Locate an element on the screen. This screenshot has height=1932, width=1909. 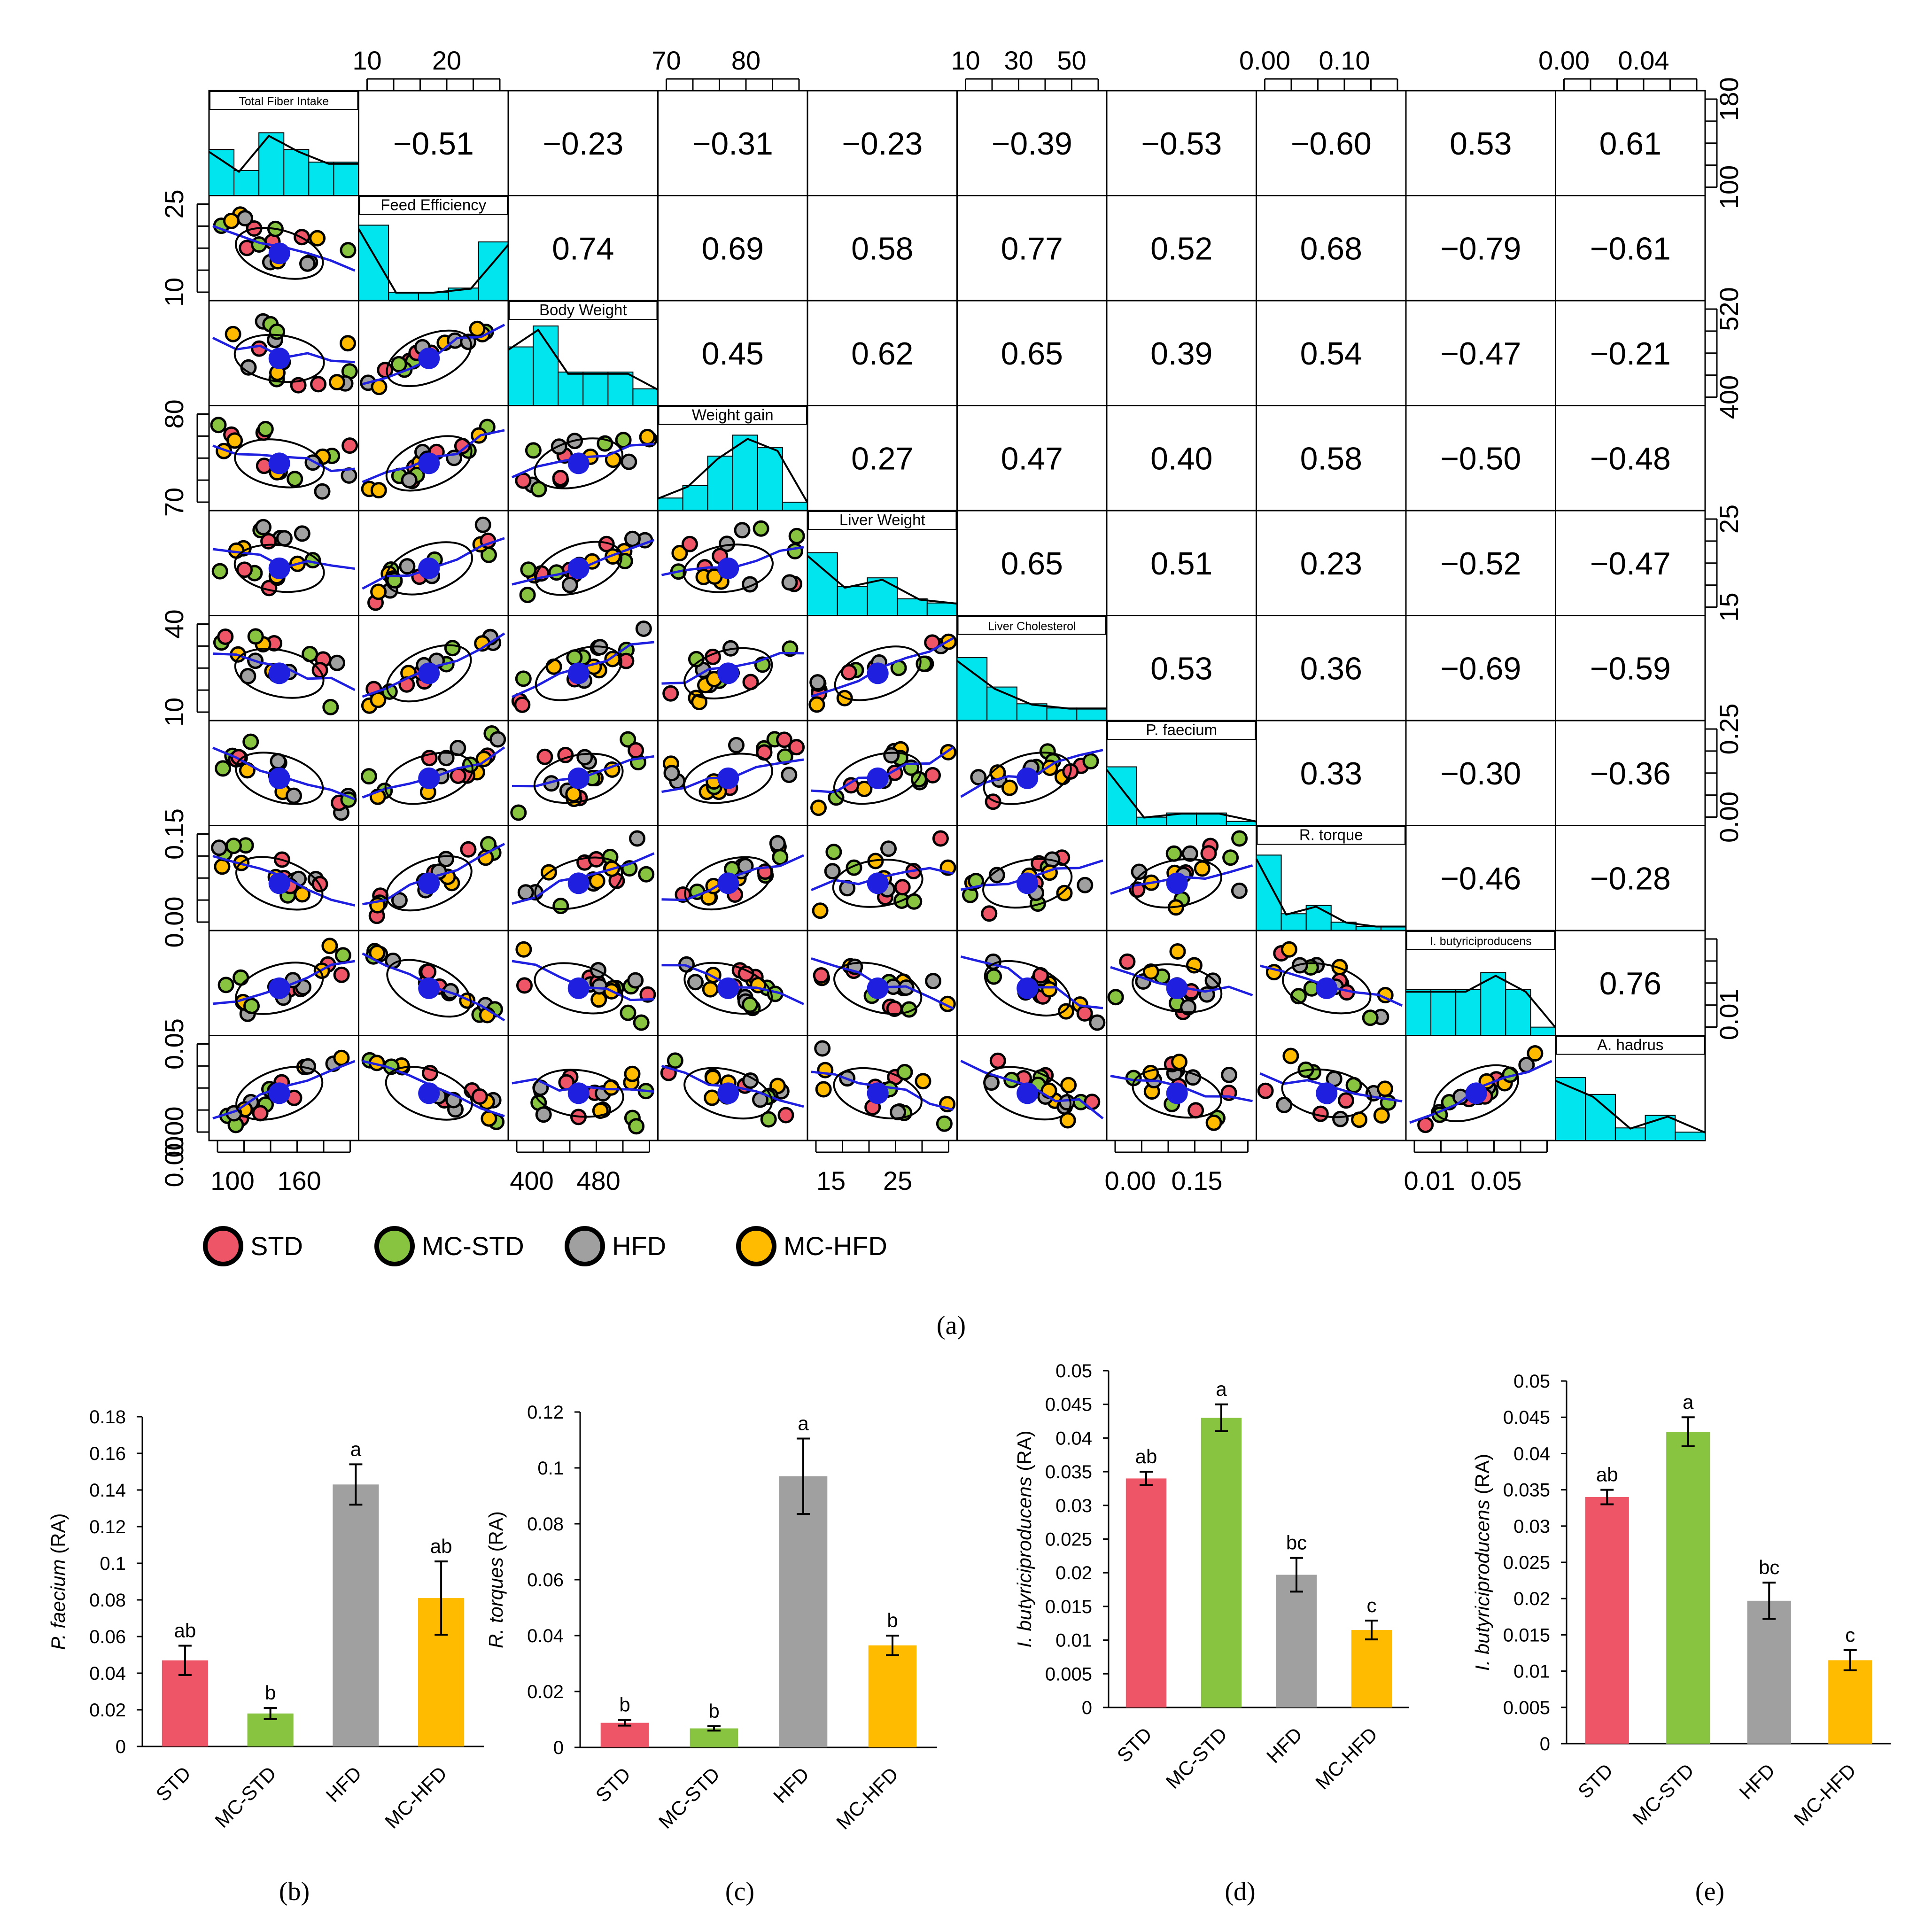
correlation-value: 0.74 is located at coordinates (583, 248).